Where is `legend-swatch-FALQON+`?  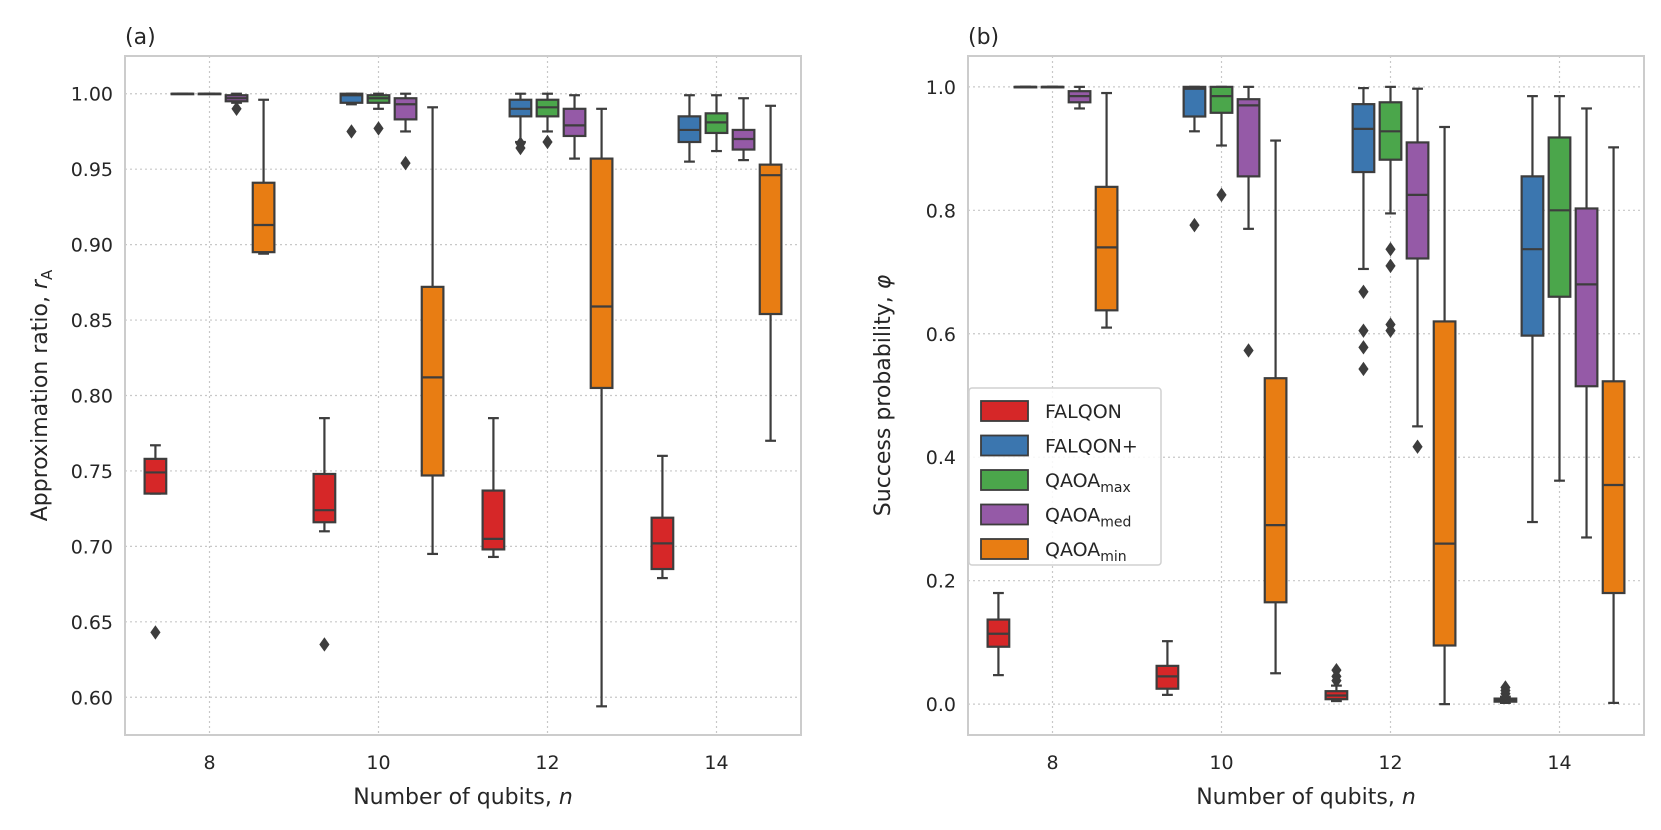
legend-swatch-FALQON+ is located at coordinates (1004, 445).